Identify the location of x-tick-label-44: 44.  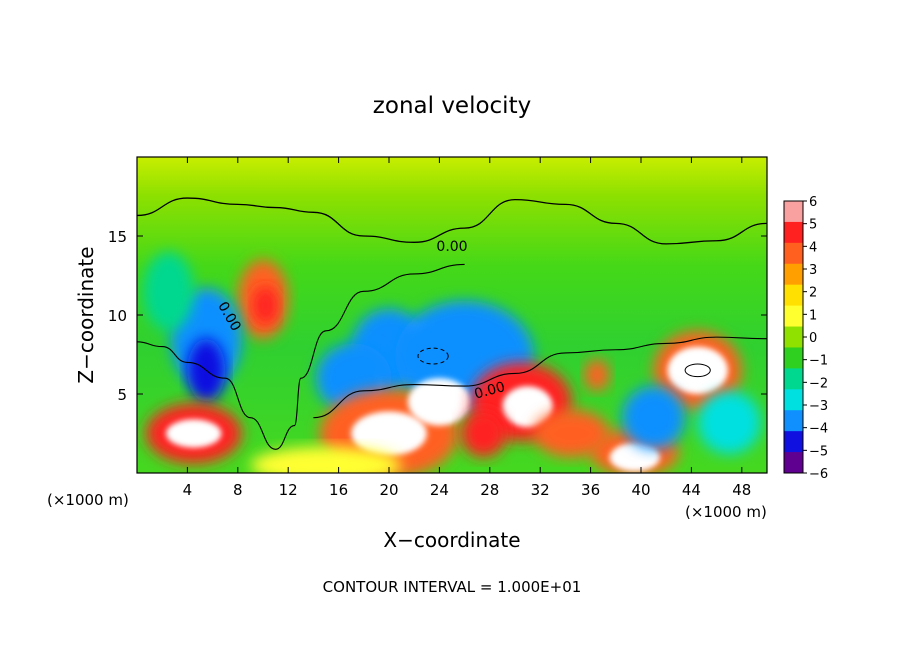
(691, 490).